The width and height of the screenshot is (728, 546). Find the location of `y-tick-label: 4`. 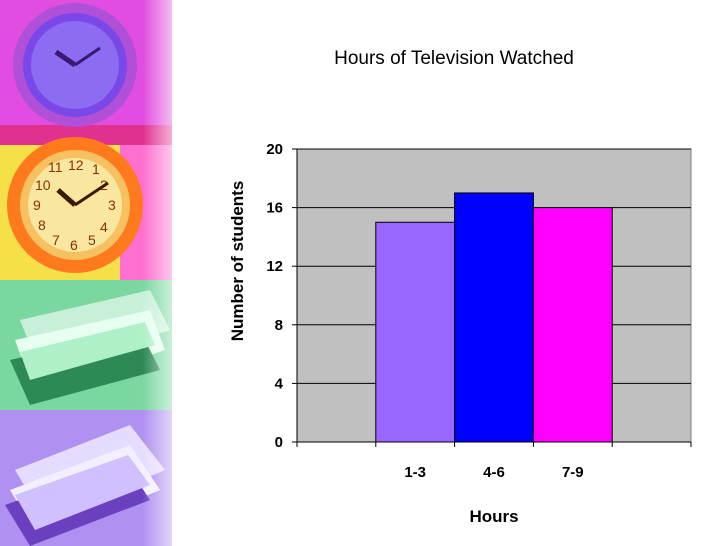

y-tick-label: 4 is located at coordinates (279, 383).